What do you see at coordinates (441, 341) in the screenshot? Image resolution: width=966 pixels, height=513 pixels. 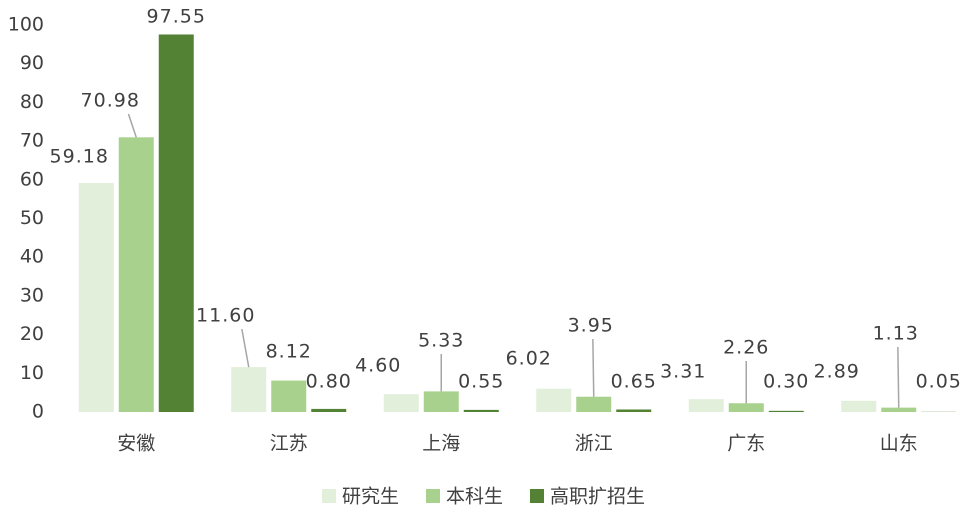 I see `data-label: 5.33` at bounding box center [441, 341].